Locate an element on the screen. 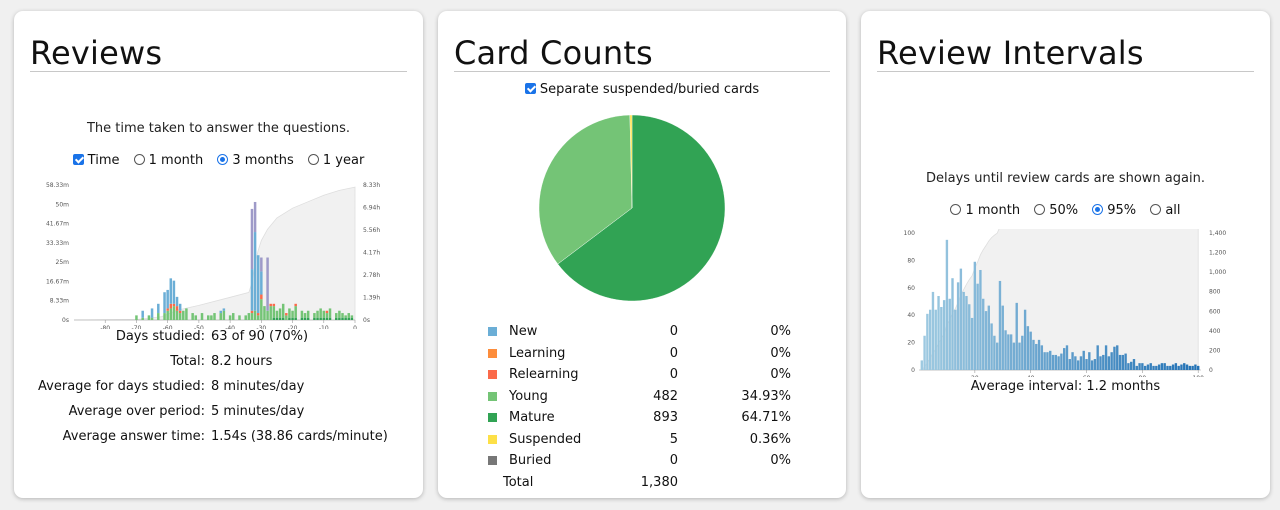 The height and width of the screenshot is (510, 1280). legend-row-buried: Buried 0 0% is located at coordinates (643, 461).